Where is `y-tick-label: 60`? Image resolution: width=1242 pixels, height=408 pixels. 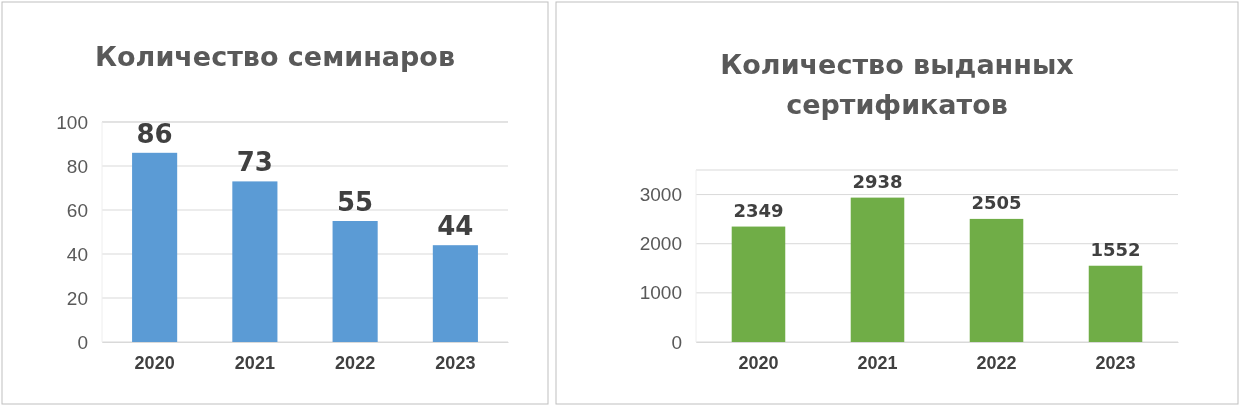 y-tick-label: 60 is located at coordinates (77, 210).